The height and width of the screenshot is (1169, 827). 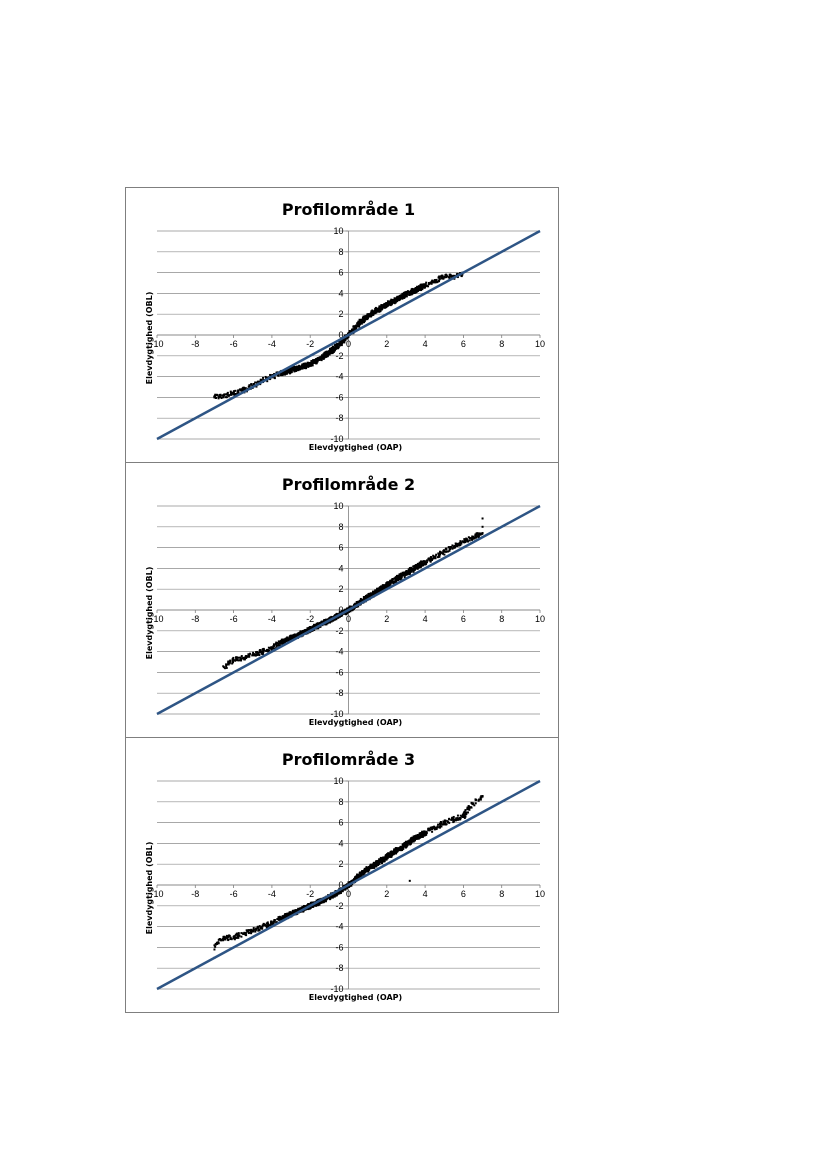 What do you see at coordinates (339, 418) in the screenshot?
I see `y-tick-label: -8` at bounding box center [339, 418].